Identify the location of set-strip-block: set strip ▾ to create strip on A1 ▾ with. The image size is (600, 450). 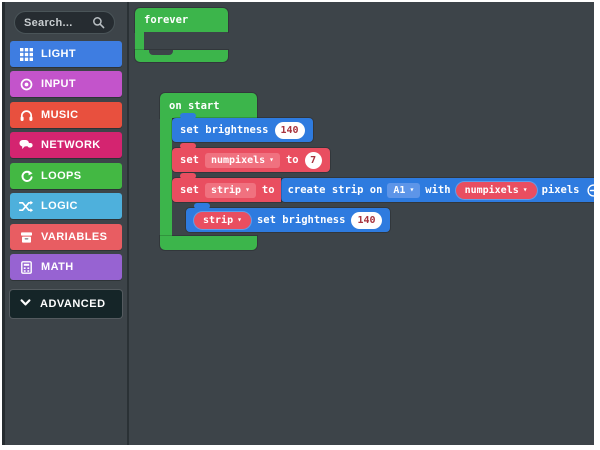
(383, 187).